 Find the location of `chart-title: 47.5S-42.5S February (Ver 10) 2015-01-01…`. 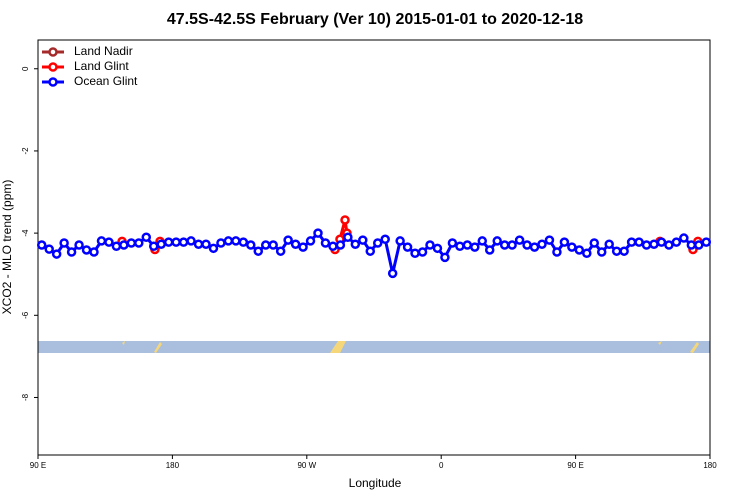

chart-title: 47.5S-42.5S February (Ver 10) 2015-01-01… is located at coordinates (375, 19).